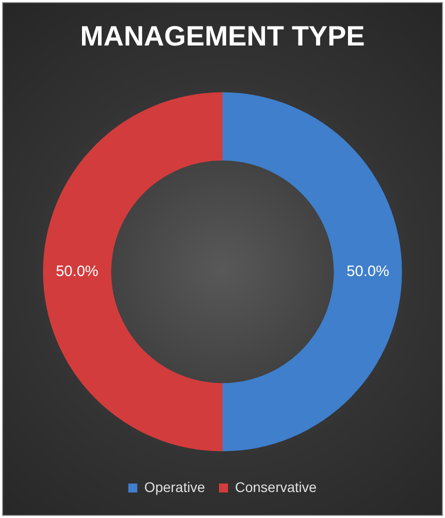 The image size is (445, 518). I want to click on legend-label: Conservative, so click(275, 486).